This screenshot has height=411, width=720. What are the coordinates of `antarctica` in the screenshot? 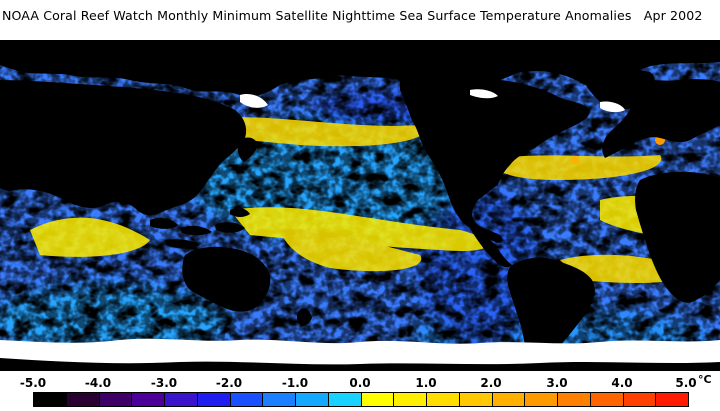 It's located at (360, 364).